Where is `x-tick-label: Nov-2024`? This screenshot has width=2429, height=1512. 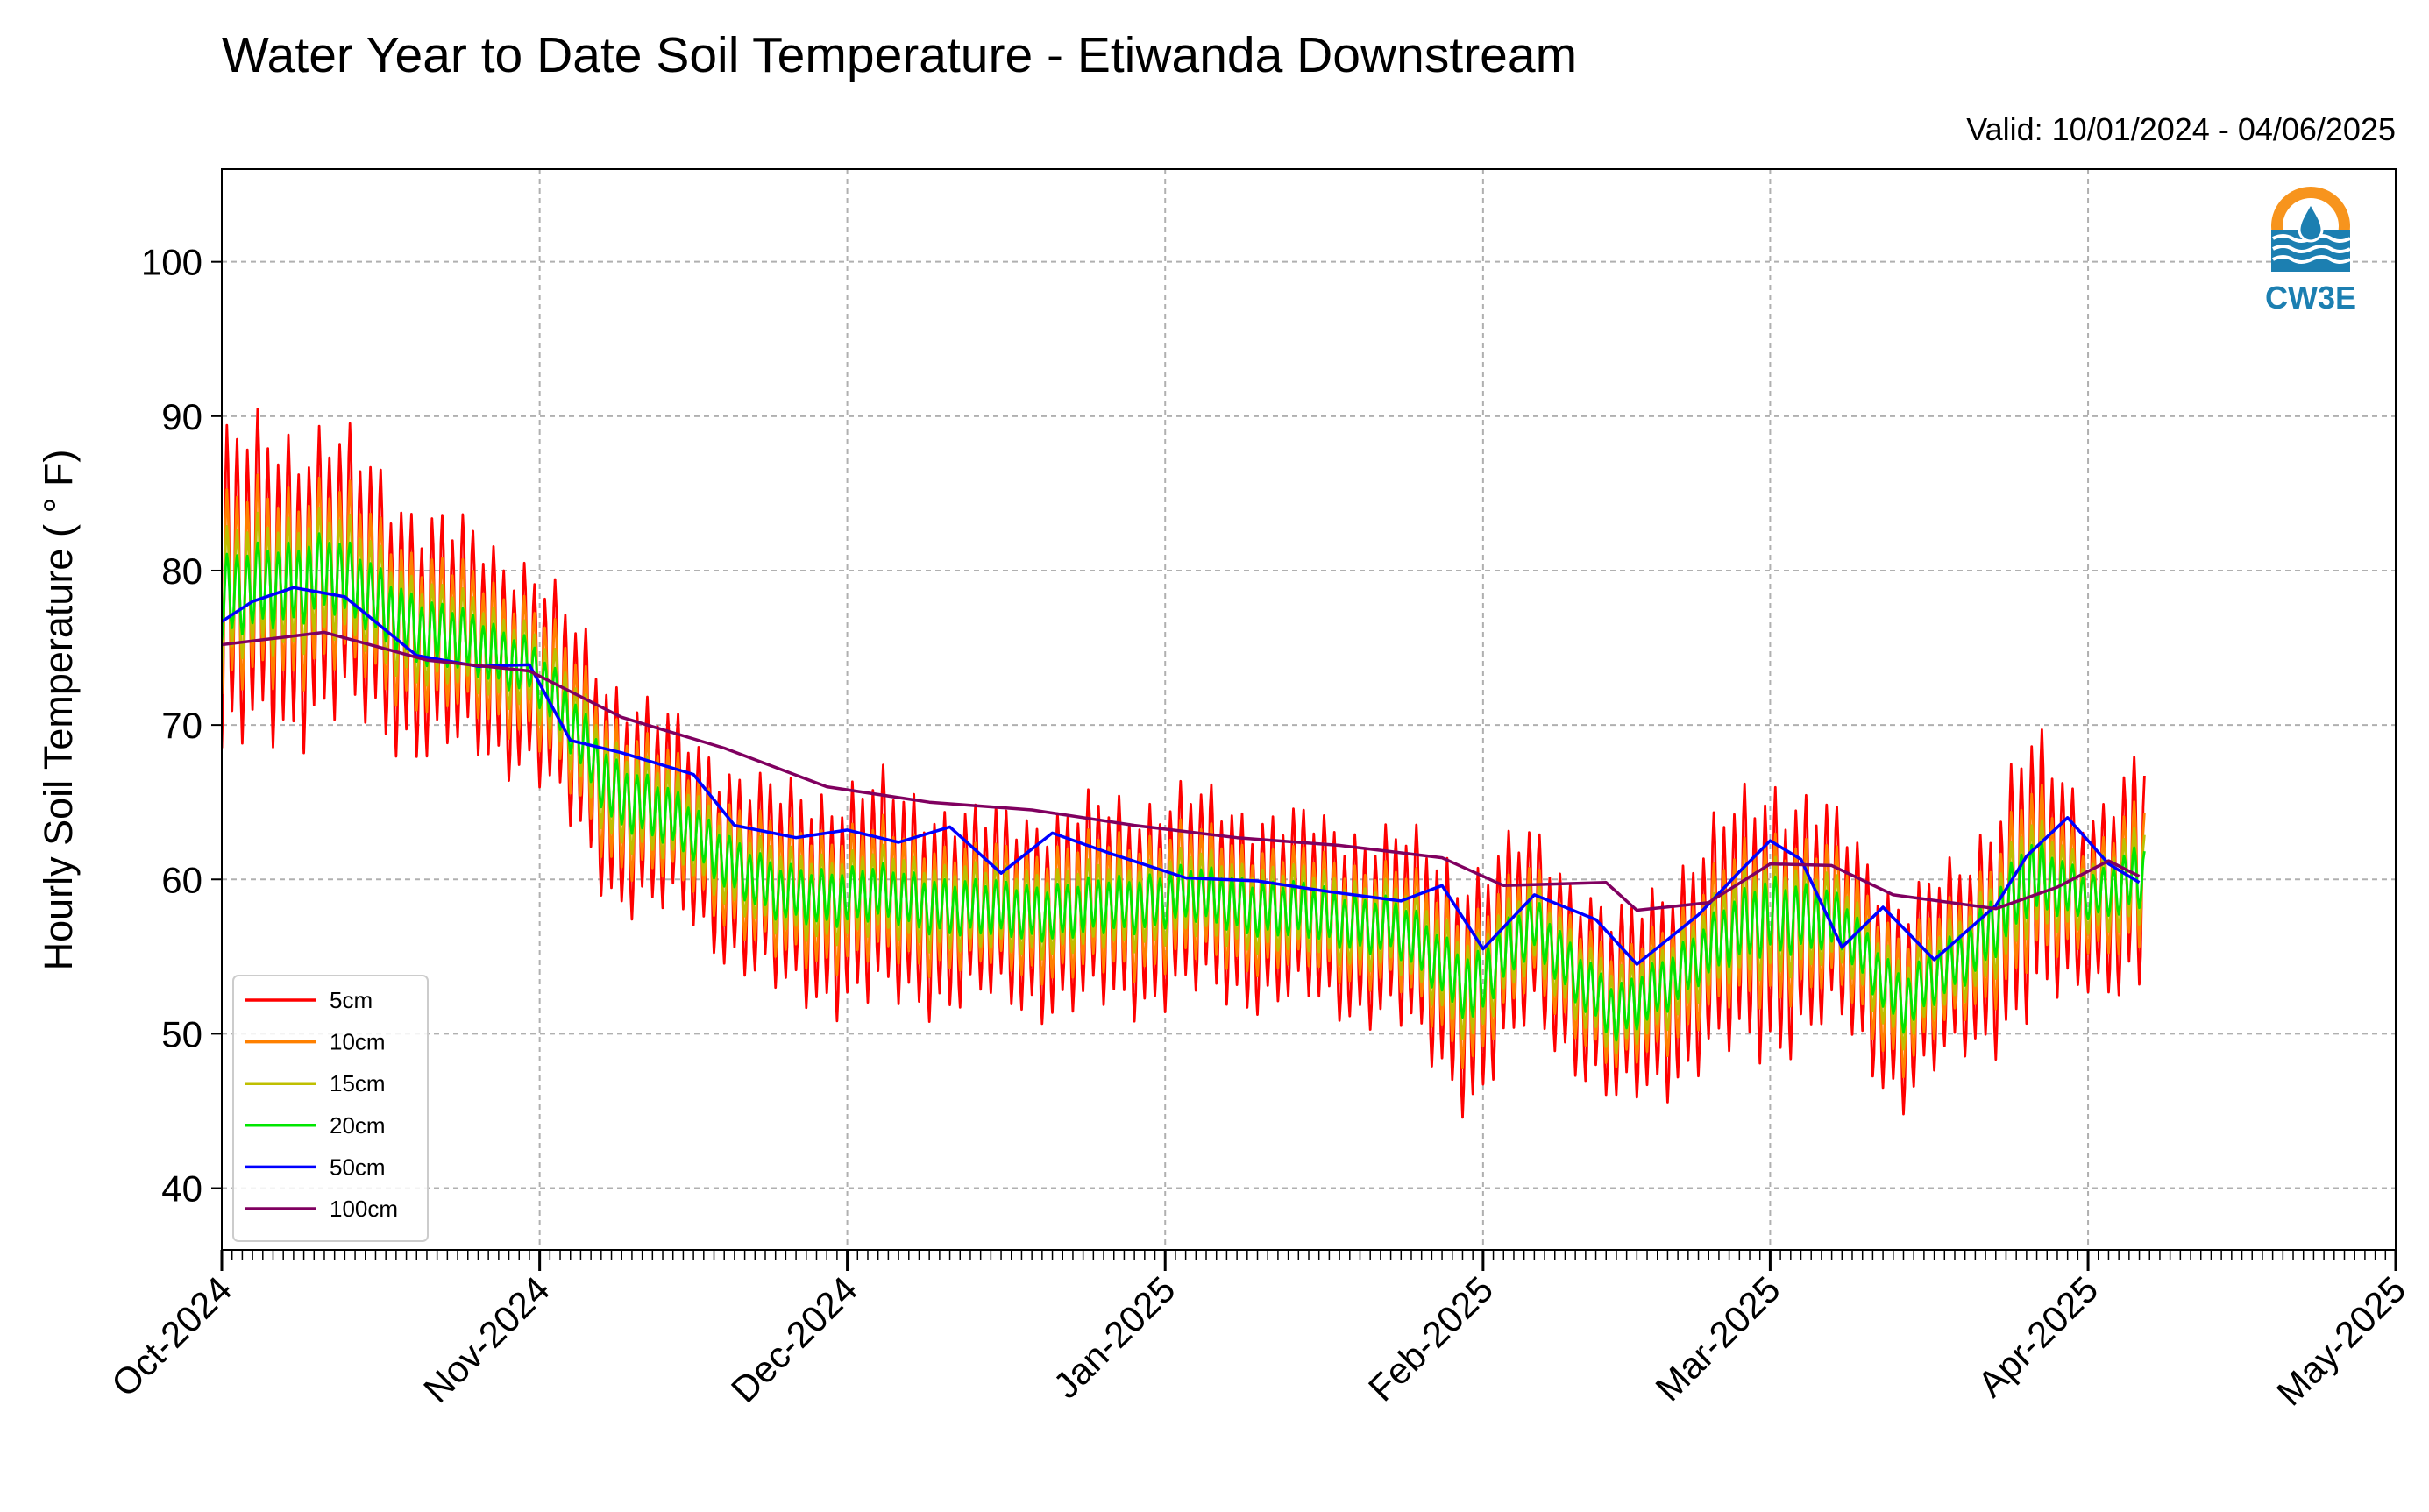 x-tick-label: Nov-2024 is located at coordinates (486, 1339).